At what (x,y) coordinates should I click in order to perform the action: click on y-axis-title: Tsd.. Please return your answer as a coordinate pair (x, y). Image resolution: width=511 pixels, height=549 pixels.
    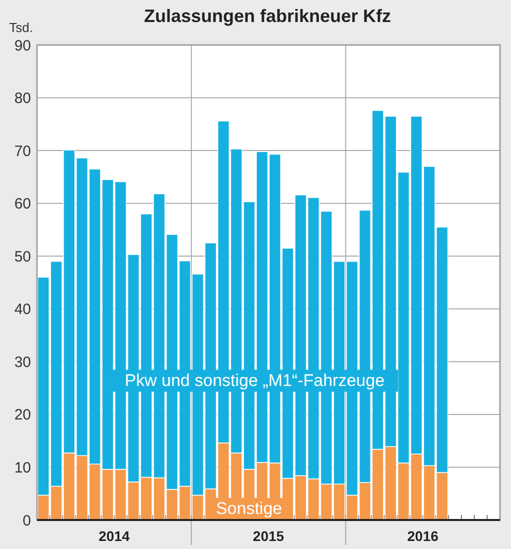
    Looking at the image, I should click on (21, 27).